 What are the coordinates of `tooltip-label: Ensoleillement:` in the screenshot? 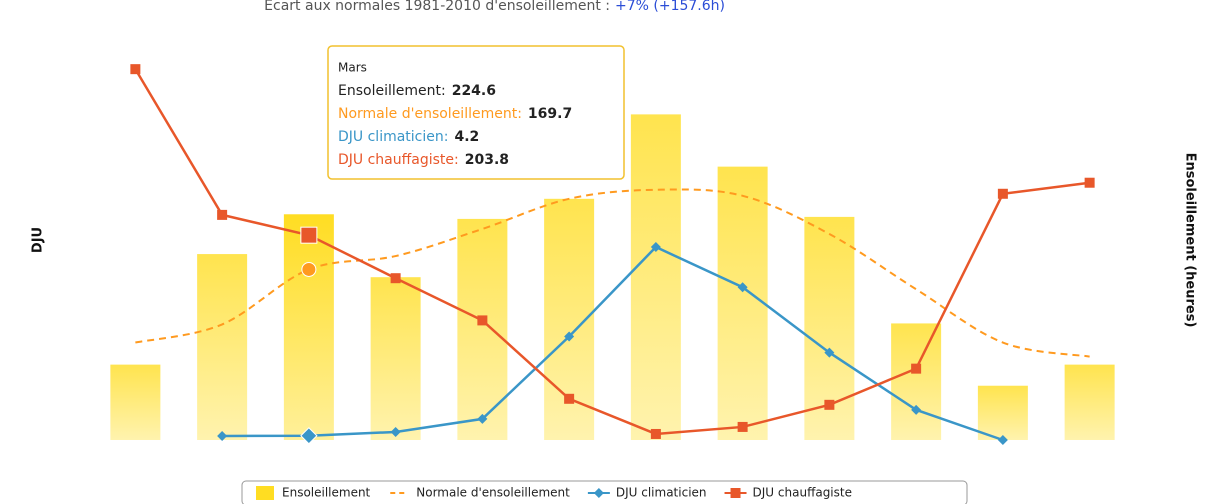 It's located at (392, 91).